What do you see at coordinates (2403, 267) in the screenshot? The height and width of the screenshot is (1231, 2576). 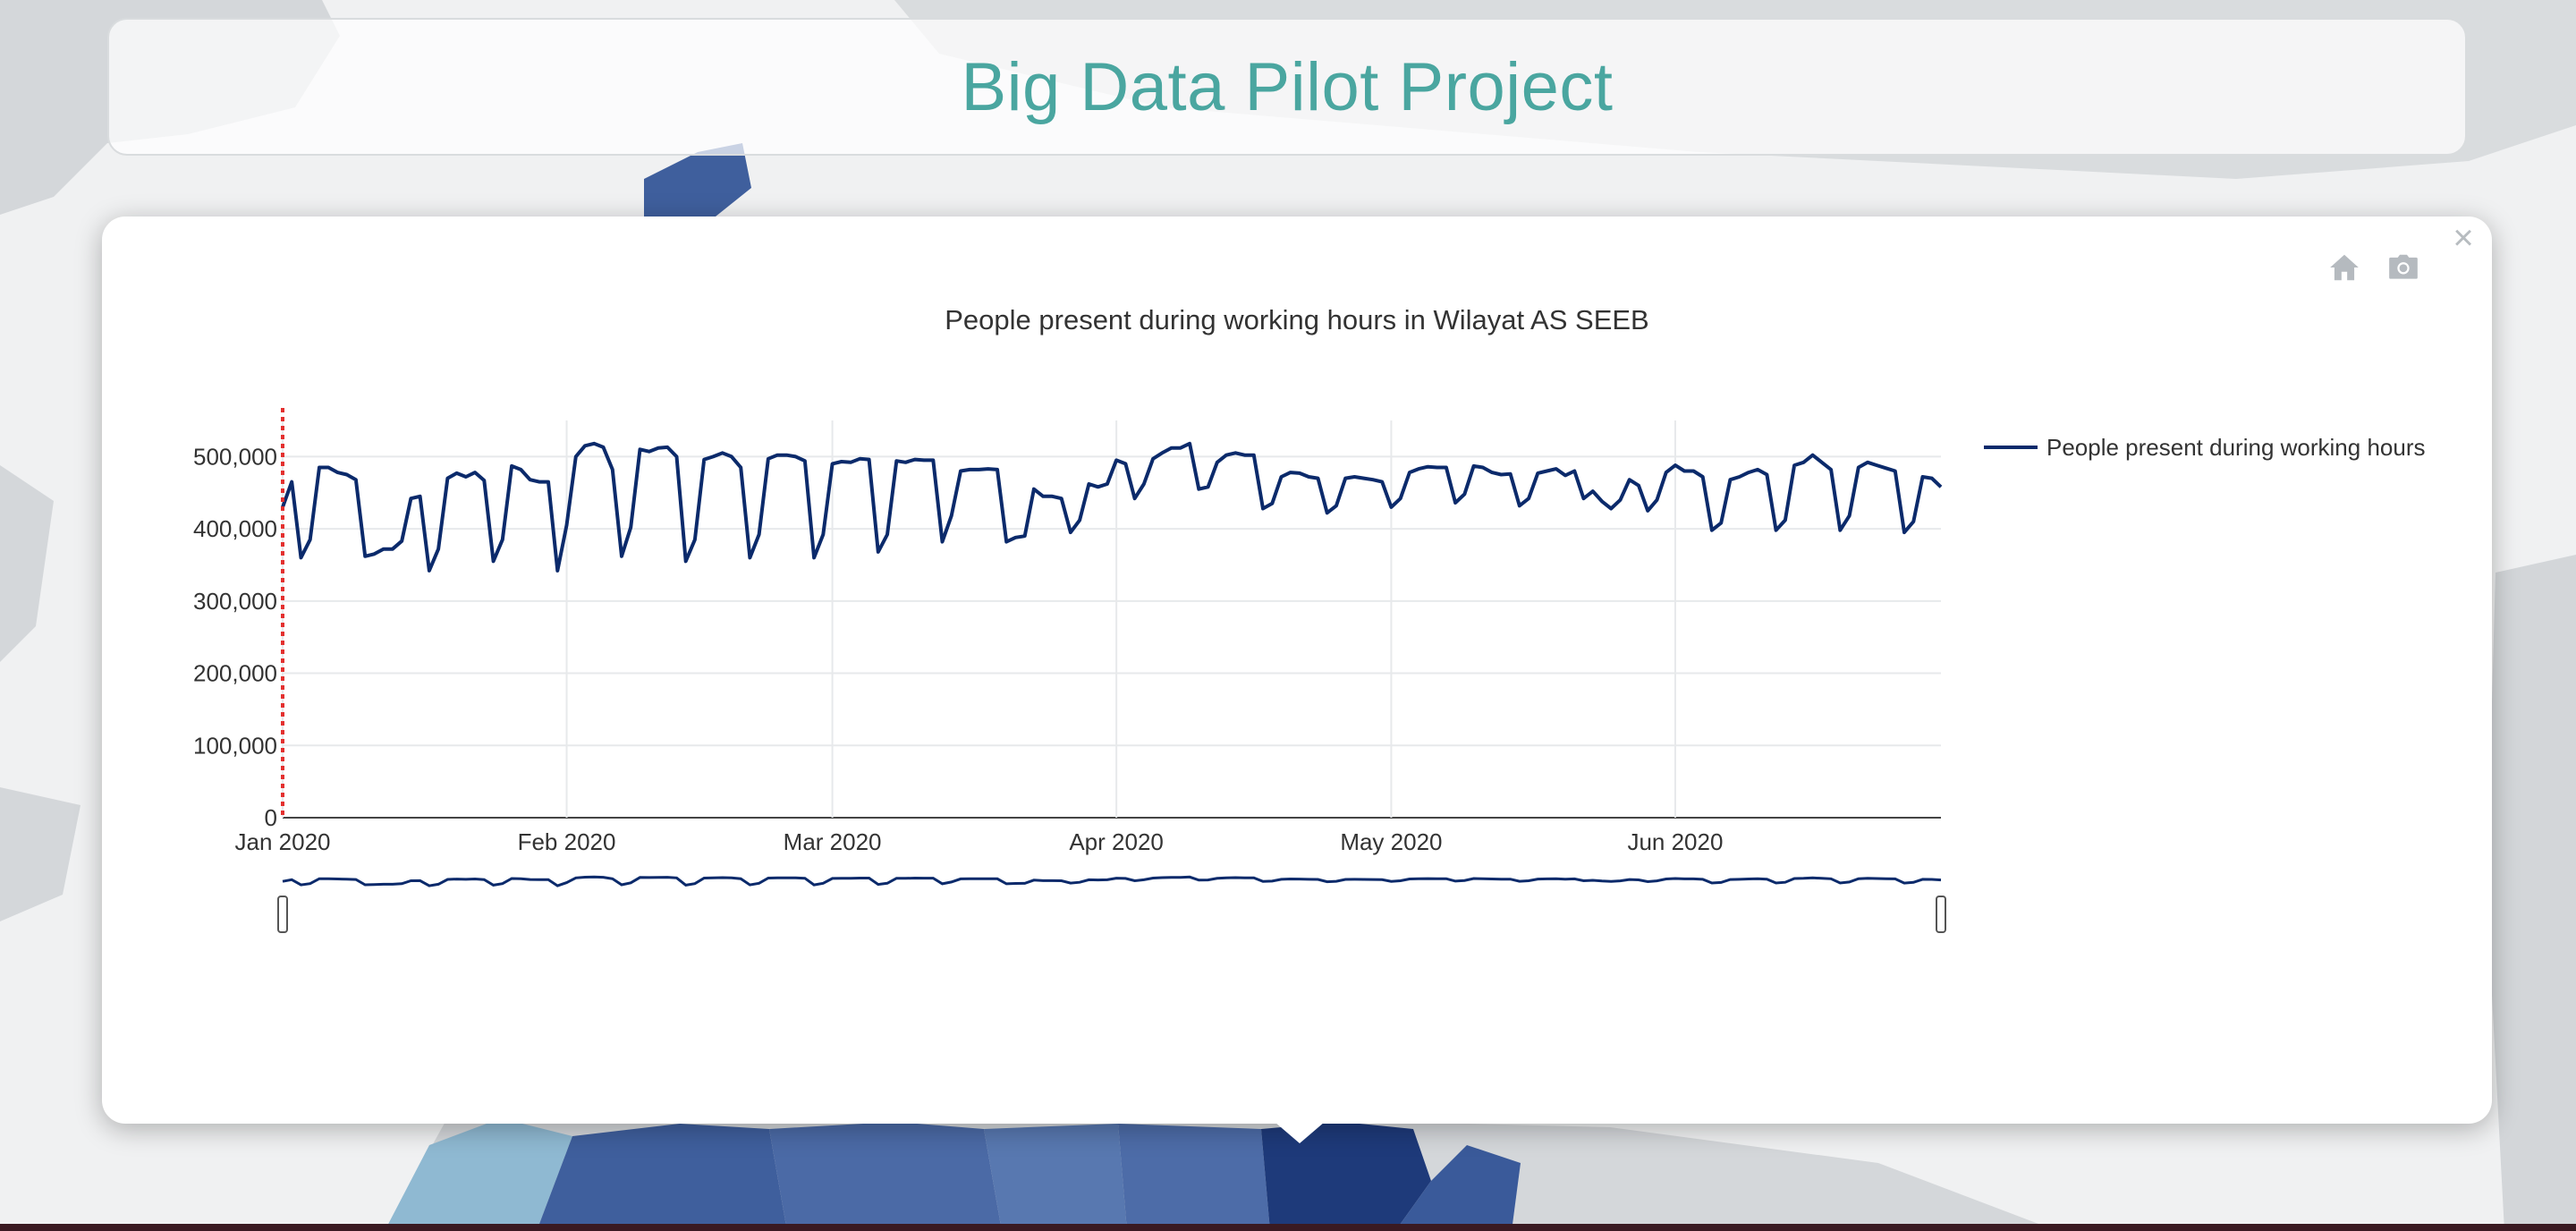 I see `camera-icon` at bounding box center [2403, 267].